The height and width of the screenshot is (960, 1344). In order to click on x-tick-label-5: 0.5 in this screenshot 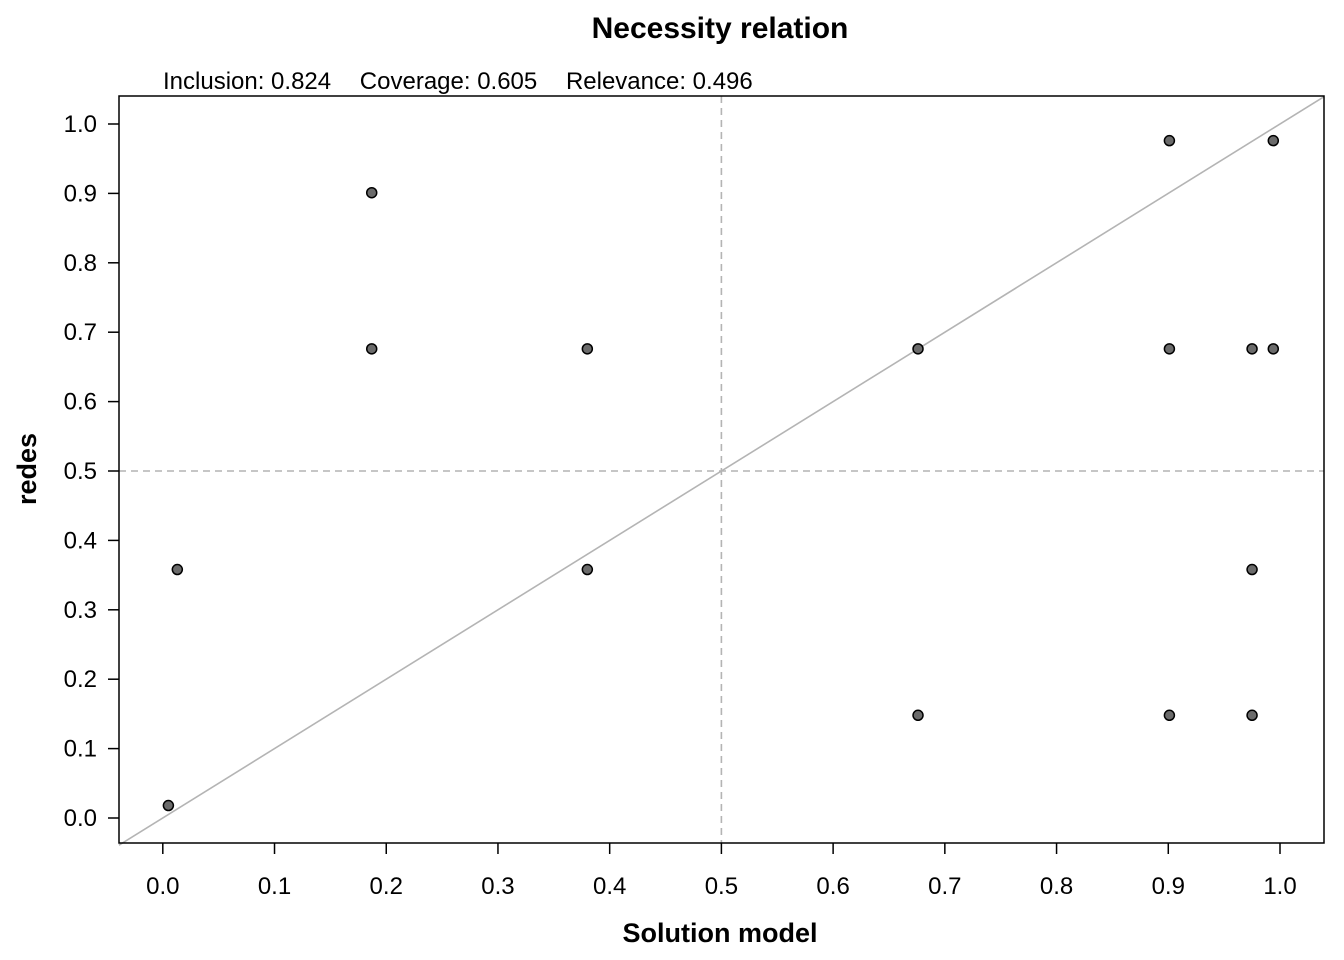, I will do `click(721, 886)`.